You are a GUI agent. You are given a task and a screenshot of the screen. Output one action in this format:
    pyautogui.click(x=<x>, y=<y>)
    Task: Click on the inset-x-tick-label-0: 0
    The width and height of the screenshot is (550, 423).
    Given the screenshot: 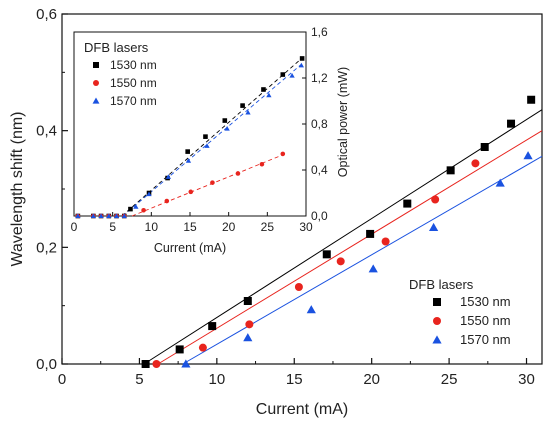 What is the action you would take?
    pyautogui.click(x=74, y=227)
    